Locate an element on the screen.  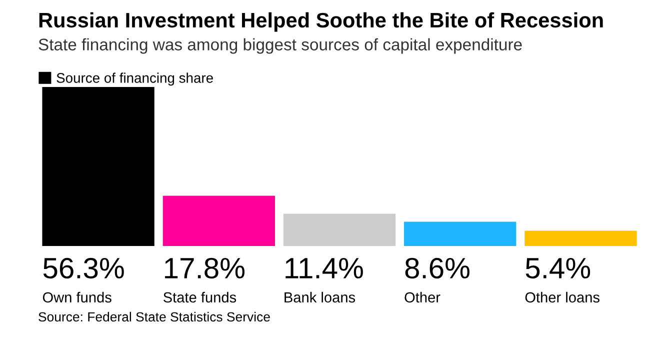
x-tick-label: Bank loans is located at coordinates (320, 297).